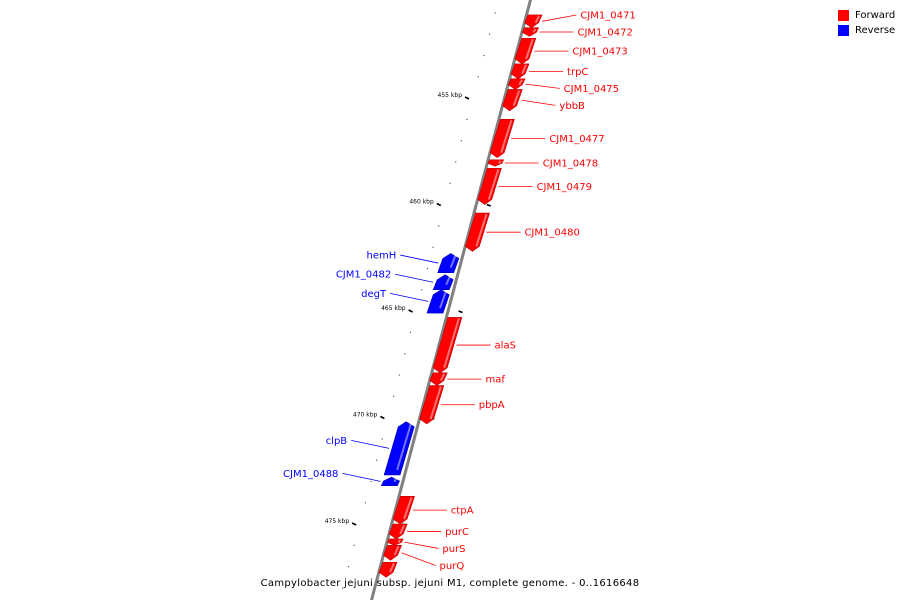 This screenshot has width=900, height=600. What do you see at coordinates (363, 275) in the screenshot?
I see `gene-label: CJM1_0482` at bounding box center [363, 275].